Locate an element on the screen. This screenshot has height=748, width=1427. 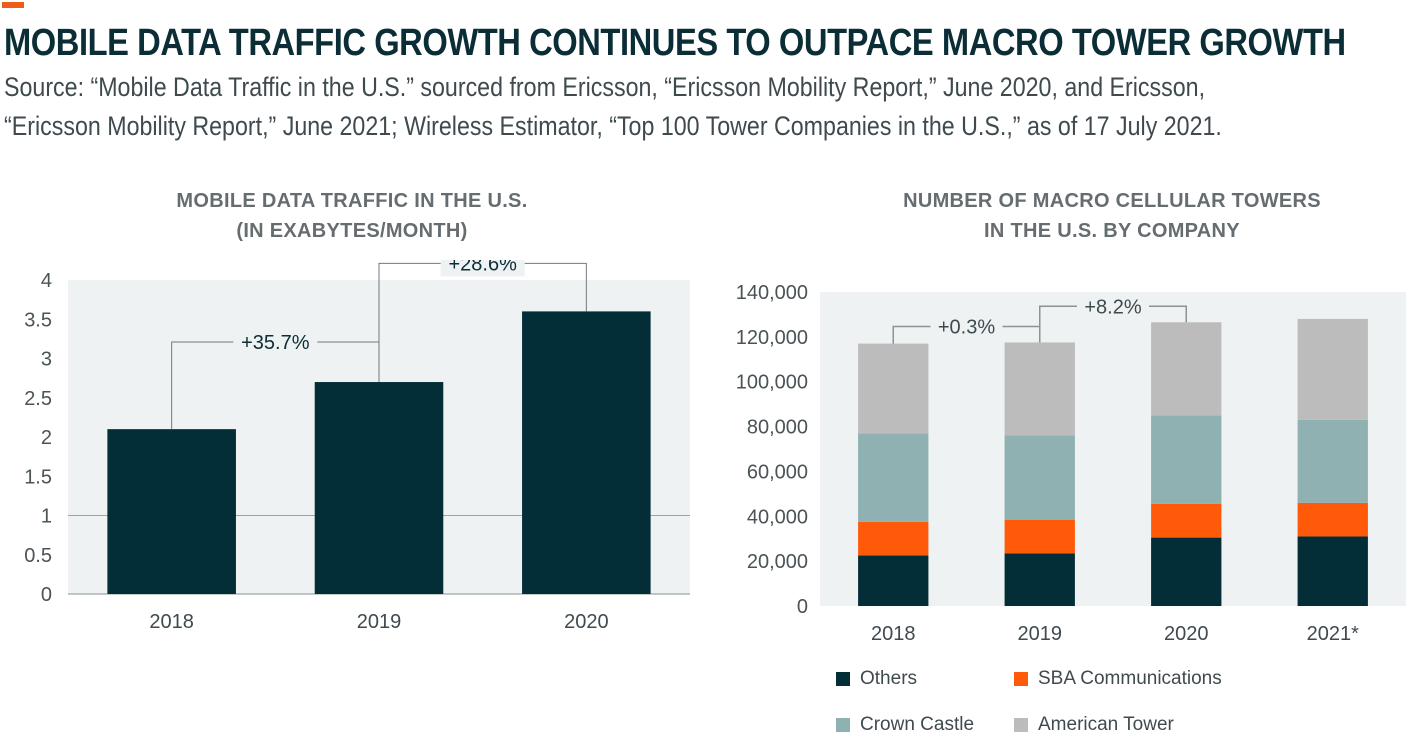
y-tick-label: 1 is located at coordinates (46, 517).